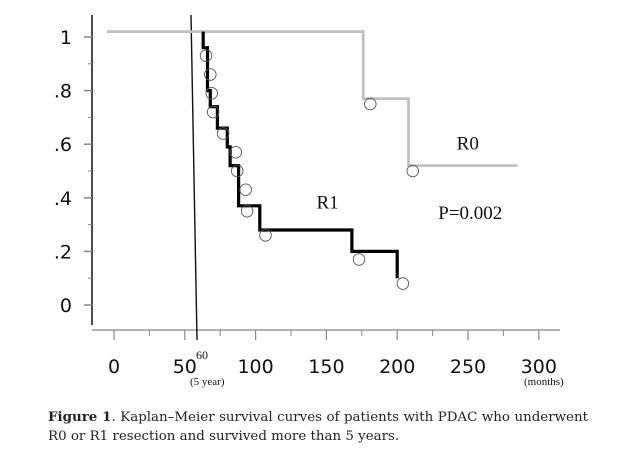 The height and width of the screenshot is (456, 634). What do you see at coordinates (397, 367) in the screenshot?
I see `x-tick-label: 200` at bounding box center [397, 367].